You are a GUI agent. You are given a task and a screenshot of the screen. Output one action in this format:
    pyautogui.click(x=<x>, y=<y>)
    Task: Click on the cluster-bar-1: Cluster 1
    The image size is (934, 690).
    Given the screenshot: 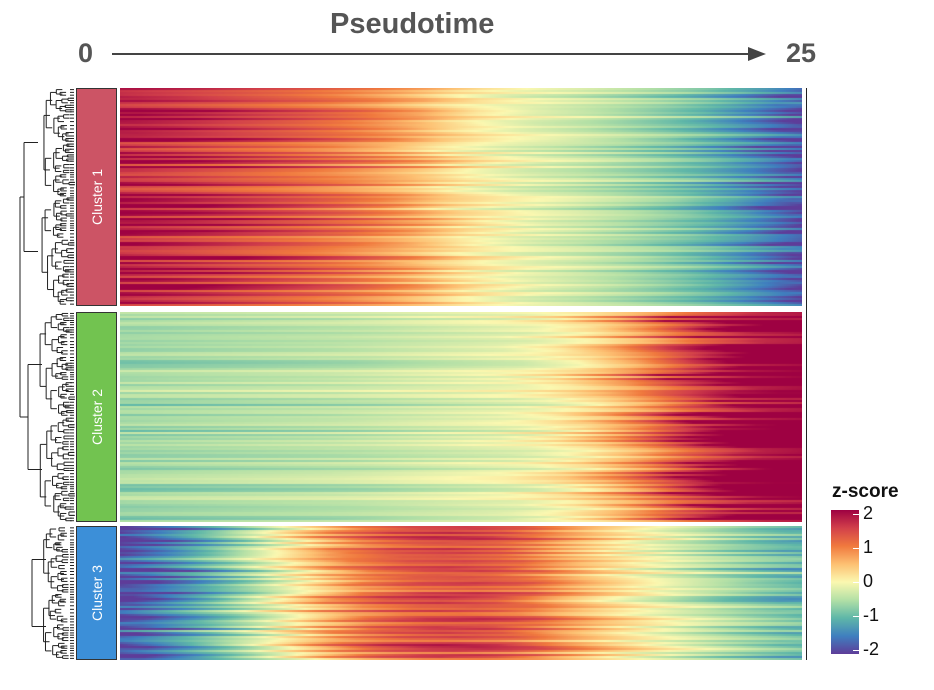 What is the action you would take?
    pyautogui.click(x=96, y=197)
    